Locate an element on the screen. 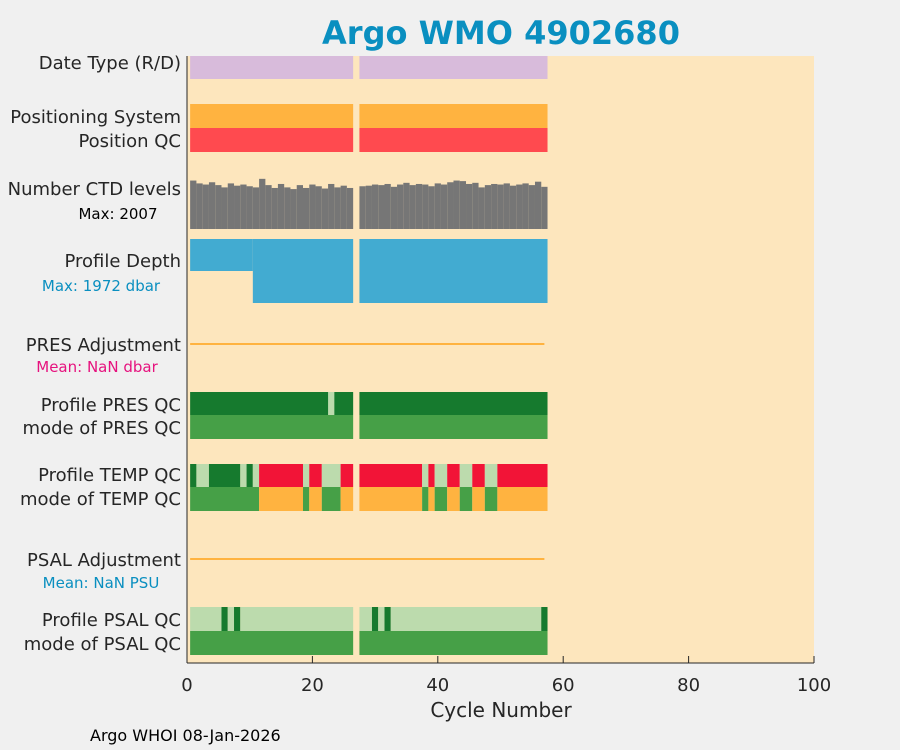  profile-depth-full-a is located at coordinates (303, 271).